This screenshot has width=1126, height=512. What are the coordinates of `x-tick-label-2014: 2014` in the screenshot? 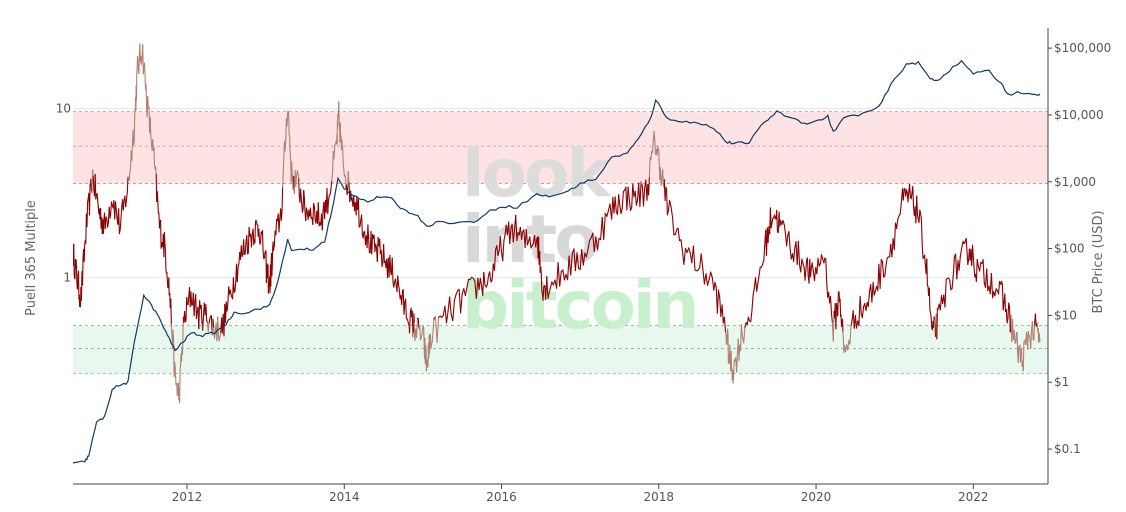 It's located at (344, 497).